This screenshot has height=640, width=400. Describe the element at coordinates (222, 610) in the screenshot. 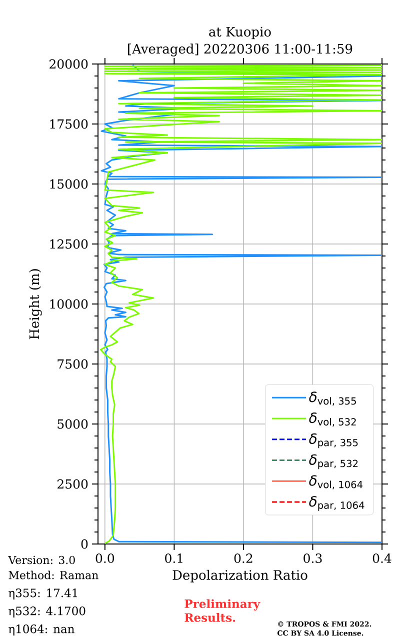

I see `text: Preliminary Results.` at that location.